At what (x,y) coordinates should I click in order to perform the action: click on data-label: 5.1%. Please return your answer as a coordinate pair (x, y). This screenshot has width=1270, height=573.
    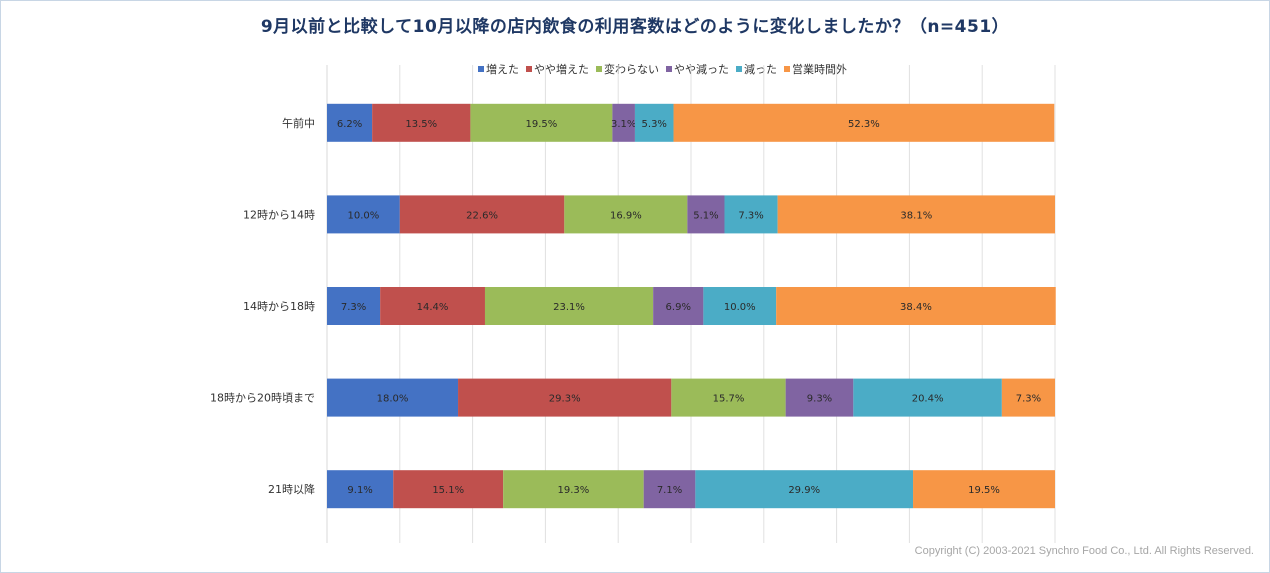
    Looking at the image, I should click on (705, 215).